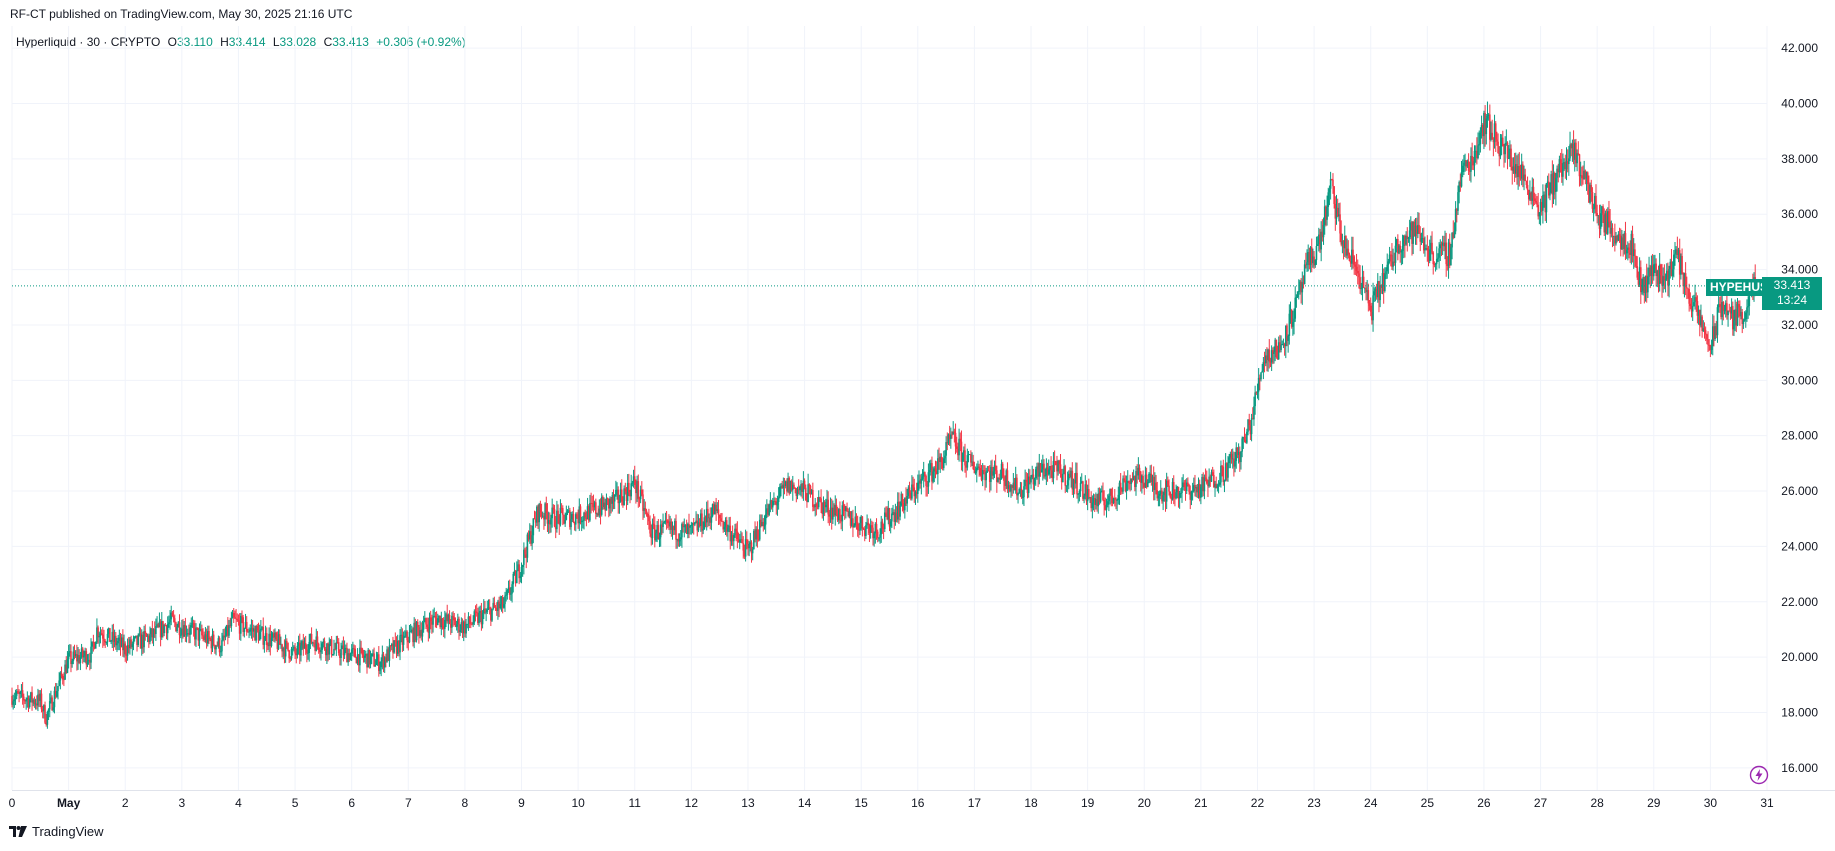 The image size is (1835, 851). Describe the element at coordinates (350, 42) in the screenshot. I see `legend-close: 33.413` at that location.